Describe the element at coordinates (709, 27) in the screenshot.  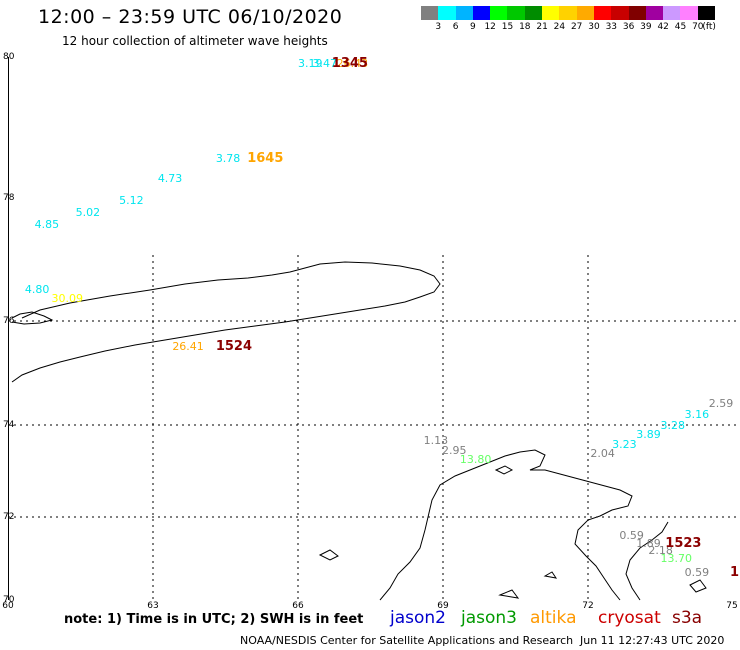
I see `colorbar-label: (ft)` at that location.